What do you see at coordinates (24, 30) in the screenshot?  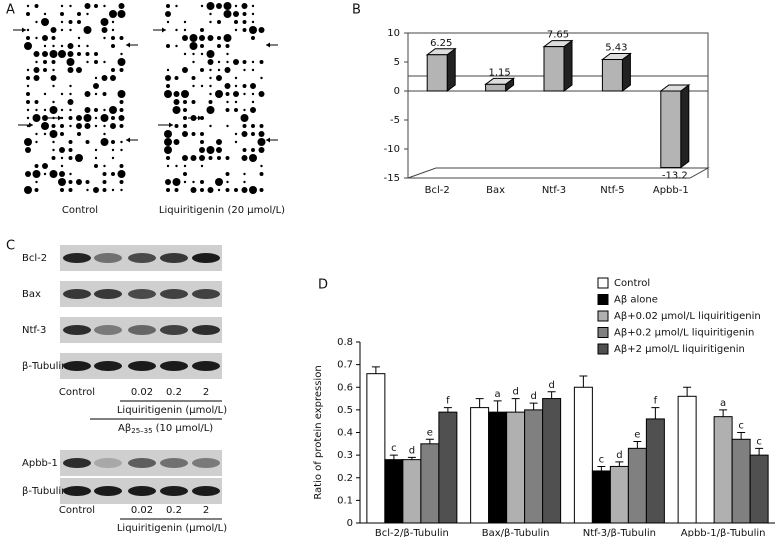 I see `arrow-head` at bounding box center [24, 30].